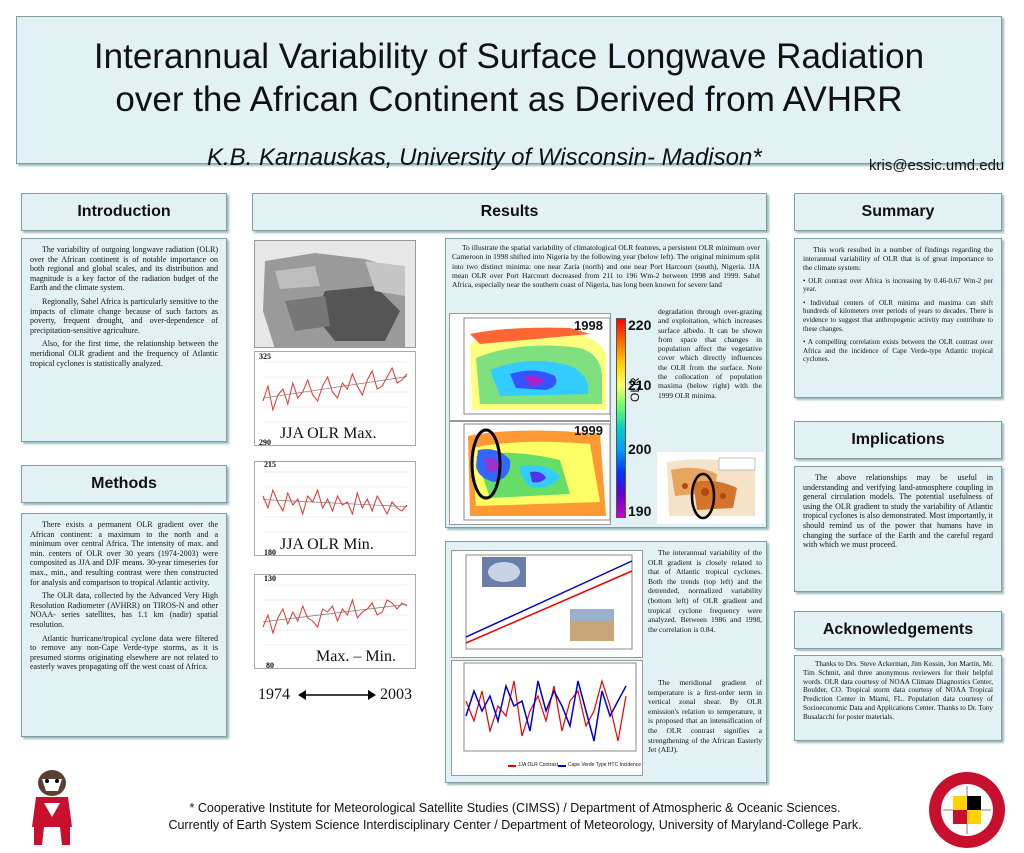  I want to click on summary-header: Summary, so click(898, 212).